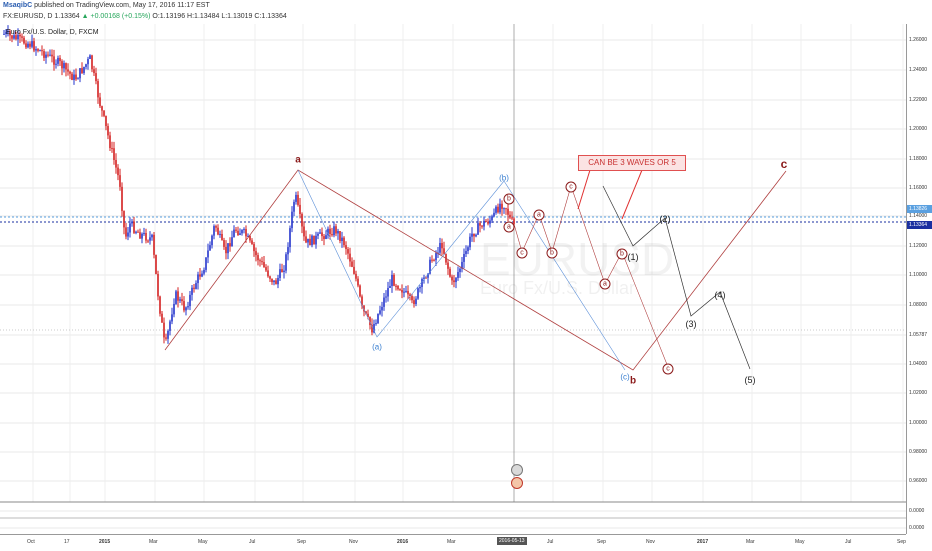 This screenshot has height=551, width=932. What do you see at coordinates (918, 216) in the screenshot?
I see `price-tick-label: 1.14000` at bounding box center [918, 216].